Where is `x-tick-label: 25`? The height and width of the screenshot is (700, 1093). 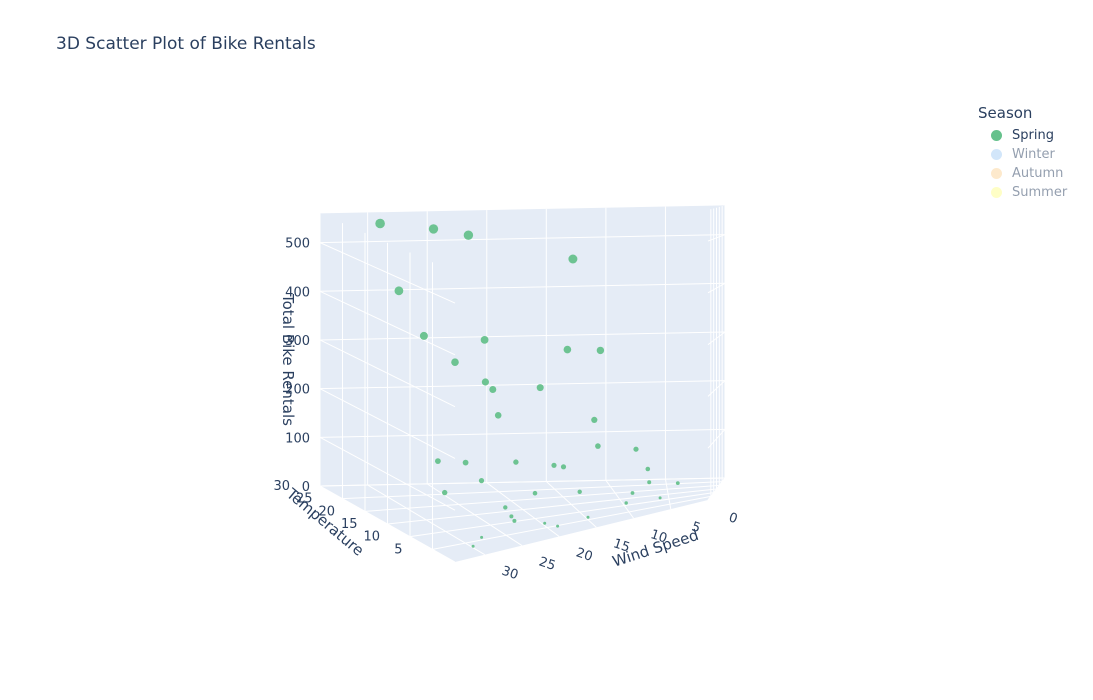
x-tick-label: 25 is located at coordinates (547, 564).